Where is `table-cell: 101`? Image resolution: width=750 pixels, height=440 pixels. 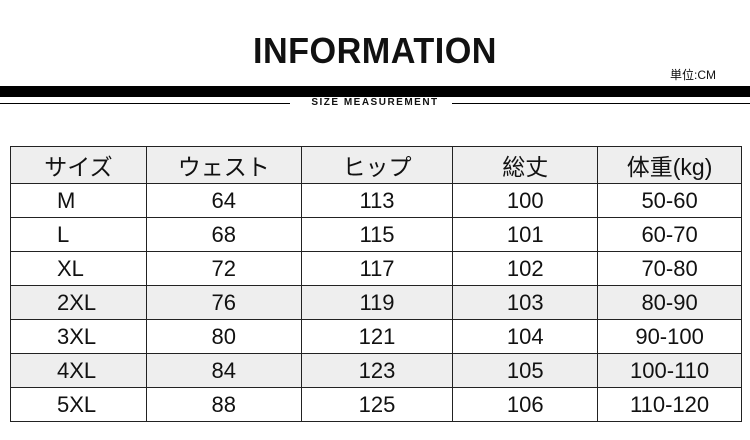
table-cell: 101 is located at coordinates (525, 234).